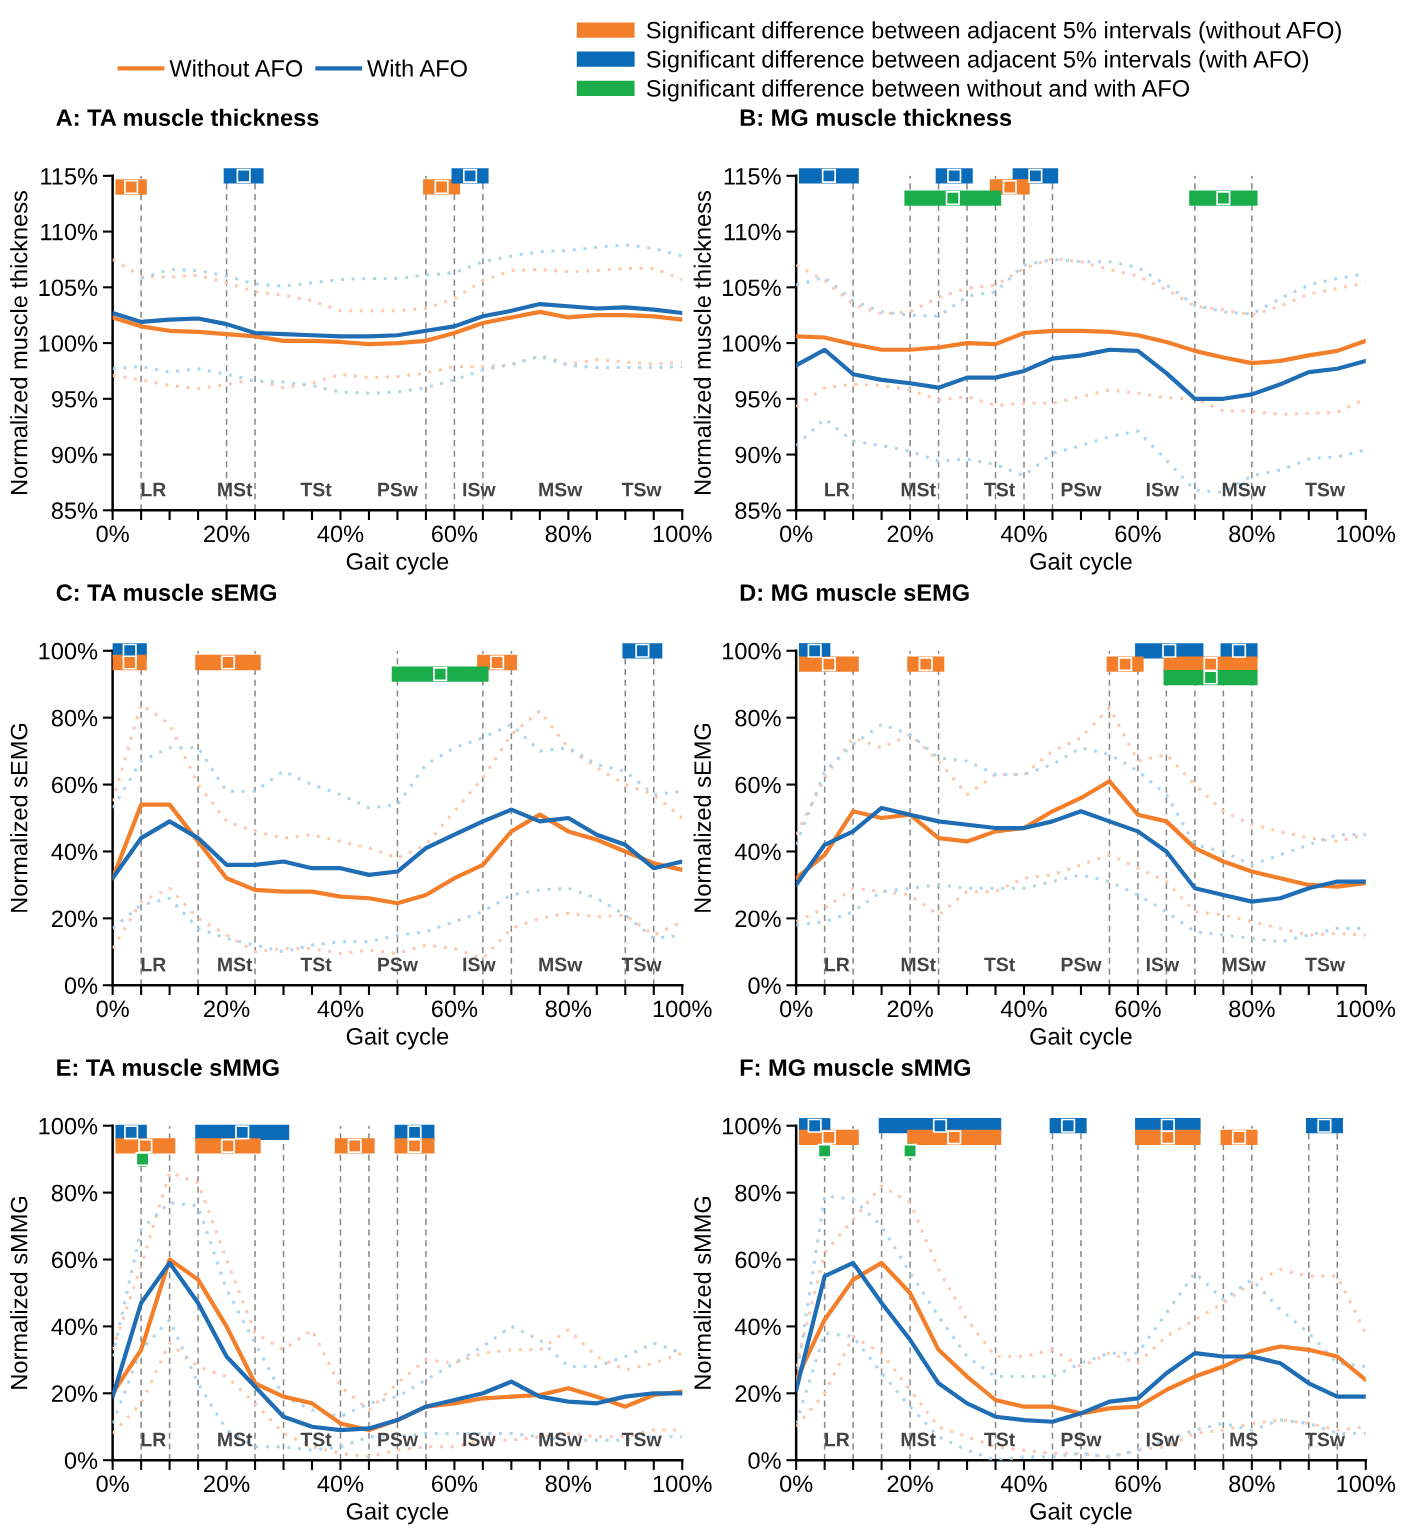 The height and width of the screenshot is (1529, 1408). Describe the element at coordinates (166, 592) in the screenshot. I see `chart-title: C: TA muscle sEMG` at that location.